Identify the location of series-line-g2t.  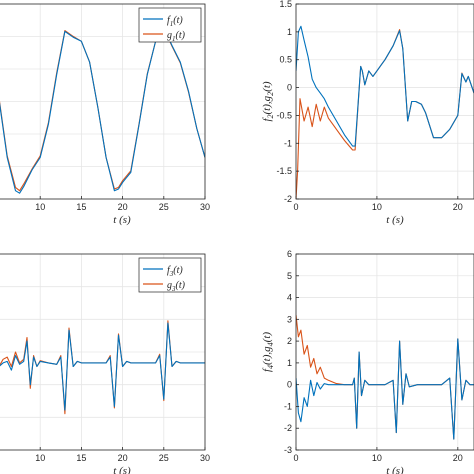
(385, 114).